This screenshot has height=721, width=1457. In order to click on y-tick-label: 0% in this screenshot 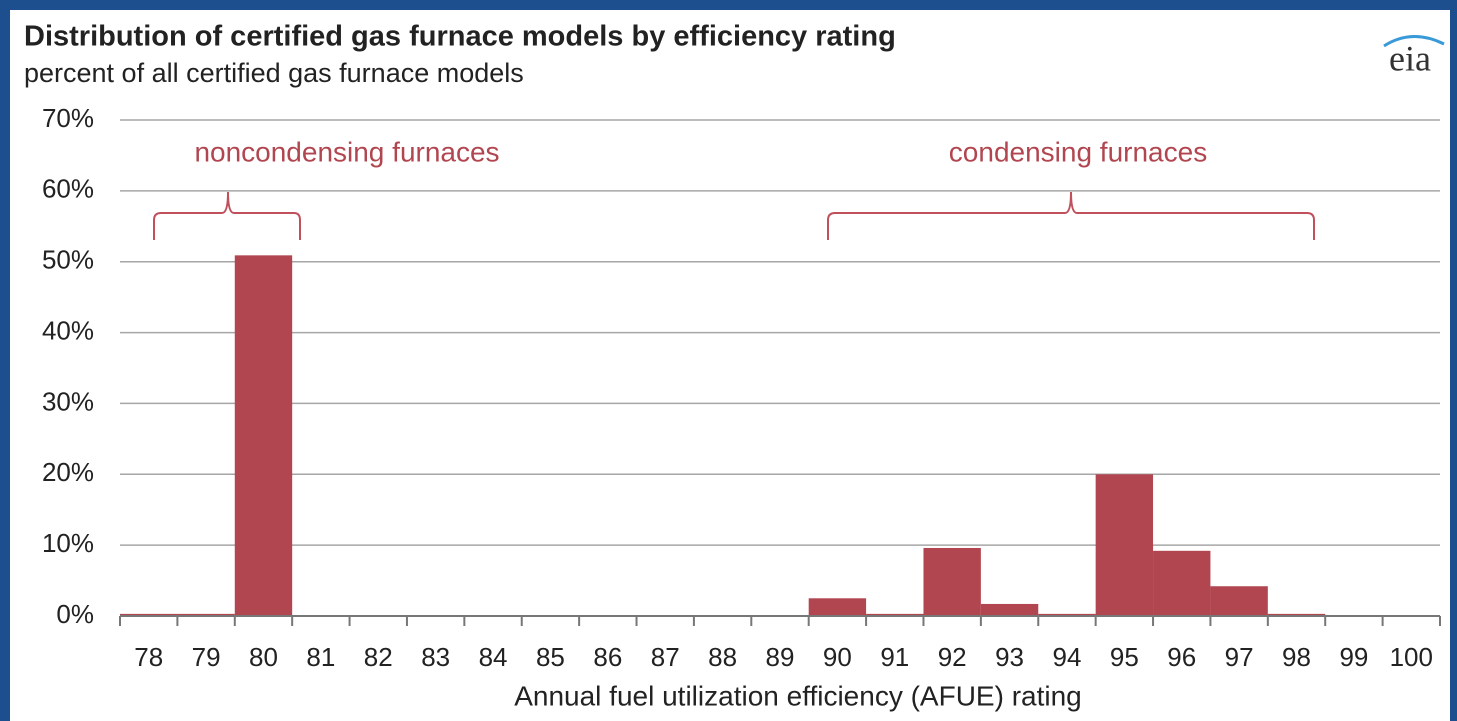, I will do `click(75, 614)`.